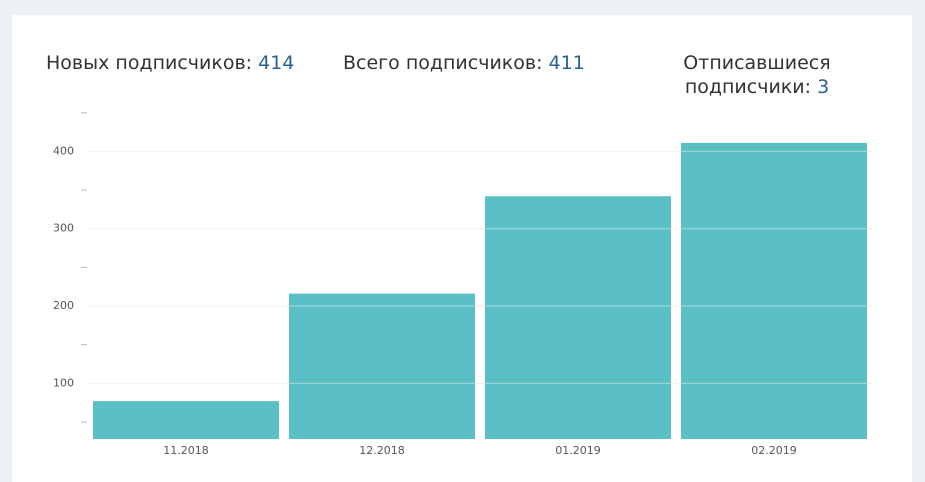 The image size is (925, 482). What do you see at coordinates (578, 450) in the screenshot?
I see `x-tick-label: 01.2019` at bounding box center [578, 450].